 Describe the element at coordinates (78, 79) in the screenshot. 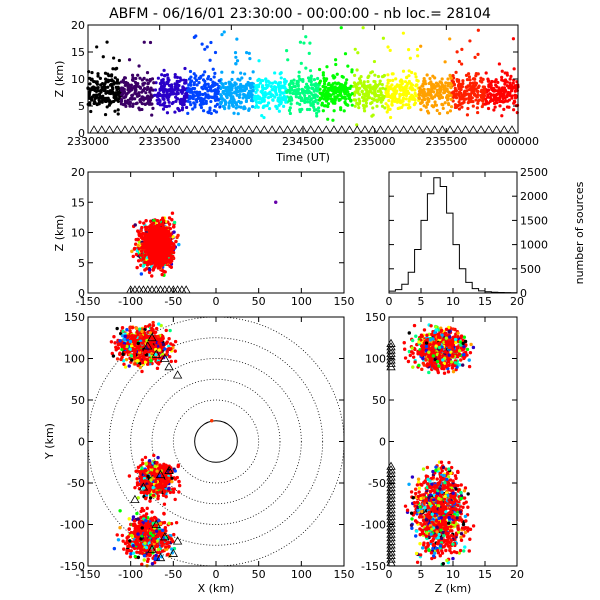

I see `y-tick-label: 10` at that location.